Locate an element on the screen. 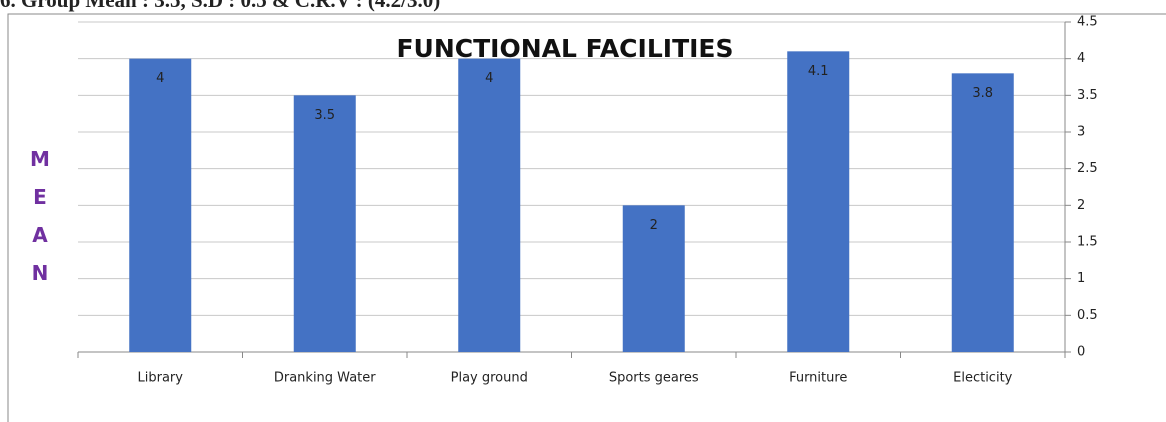 Image resolution: width=1166 pixels, height=422 pixels. y-tick-label: 0 is located at coordinates (1081, 352).